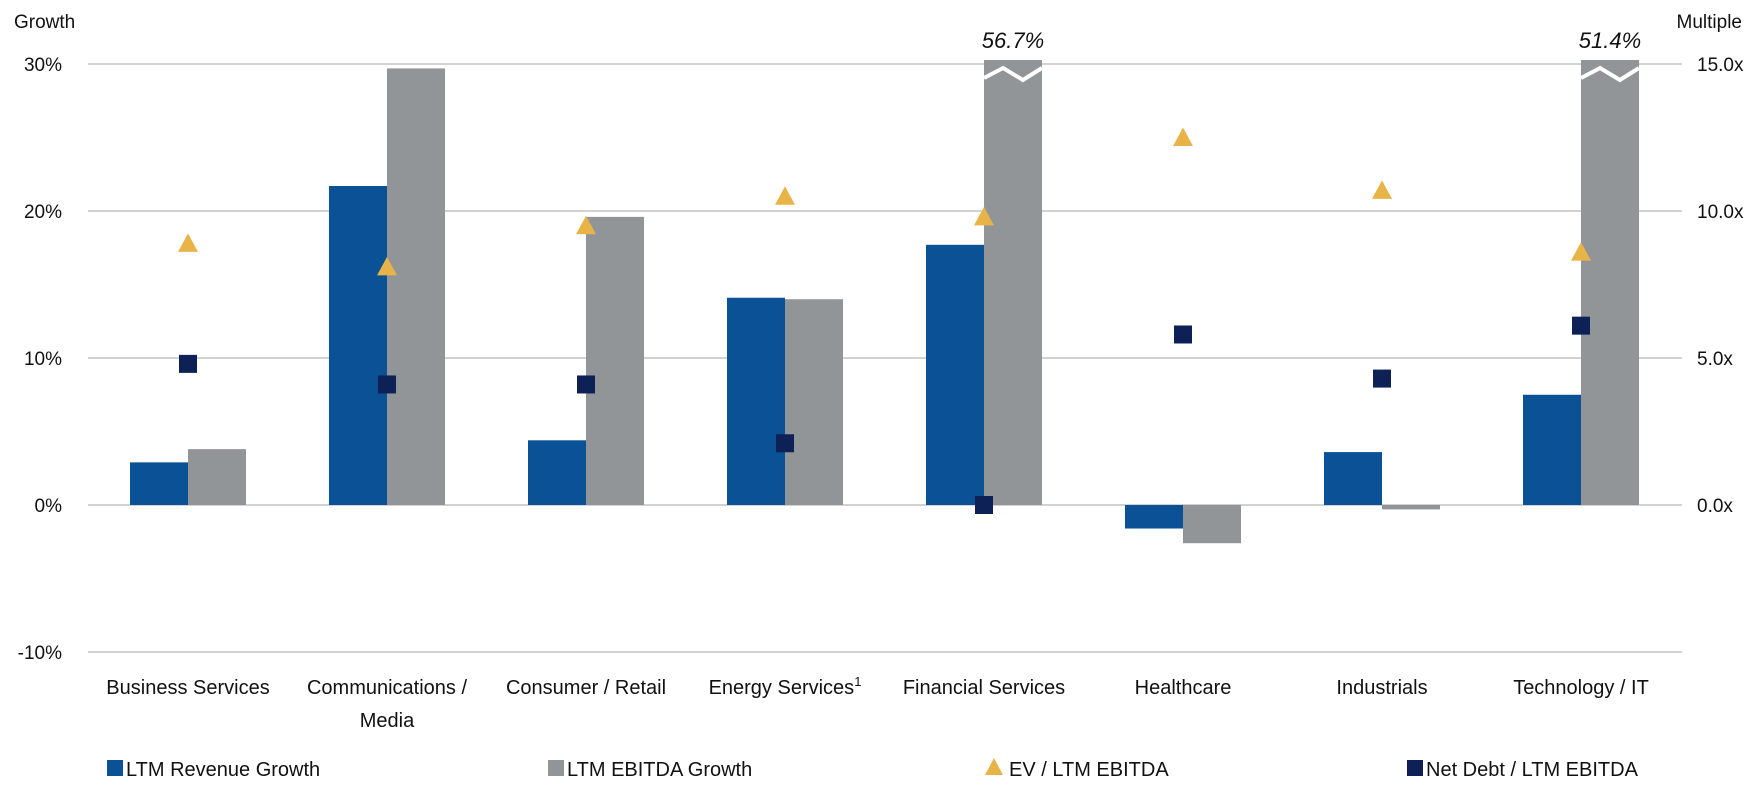 The image size is (1759, 787). What do you see at coordinates (785, 686) in the screenshot?
I see `category-label-energy-services: Energy Services1` at bounding box center [785, 686].